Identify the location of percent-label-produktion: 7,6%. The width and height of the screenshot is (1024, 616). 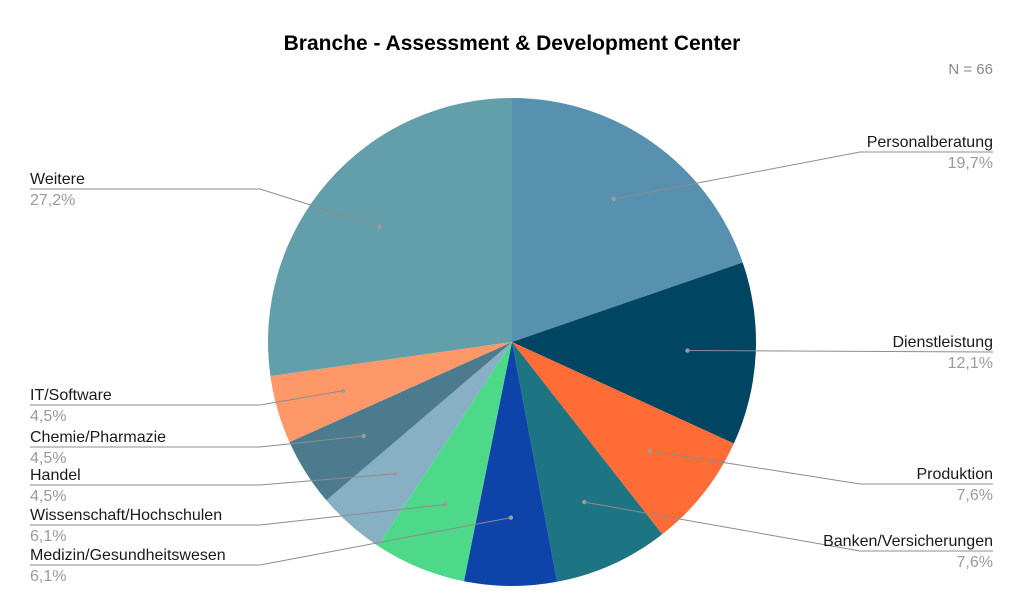
(975, 495).